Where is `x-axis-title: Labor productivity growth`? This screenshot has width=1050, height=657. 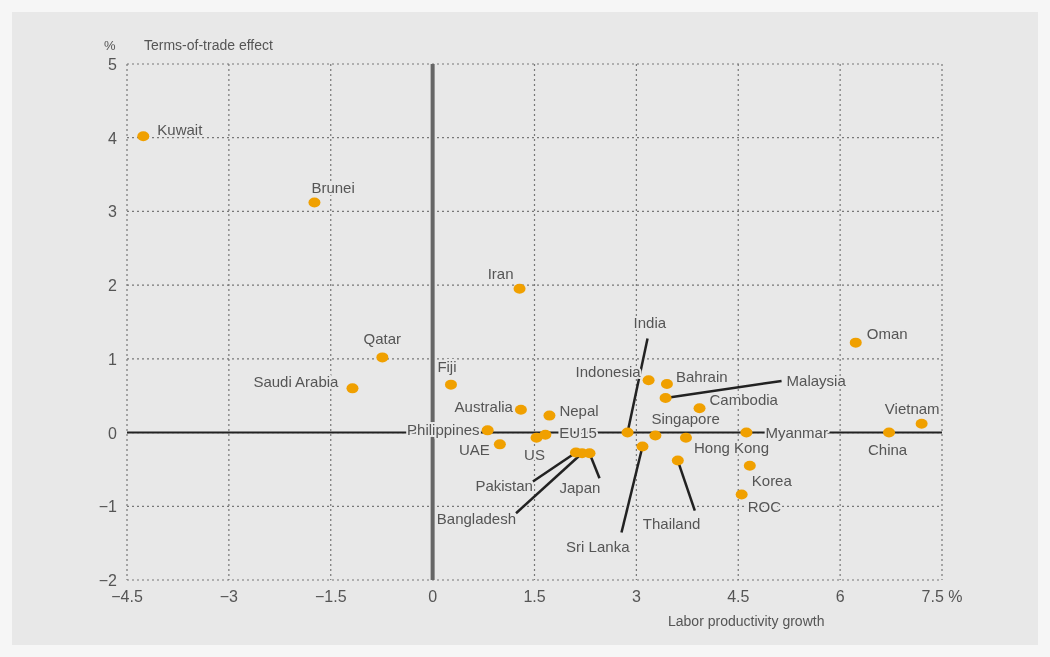 x-axis-title: Labor productivity growth is located at coordinates (746, 621).